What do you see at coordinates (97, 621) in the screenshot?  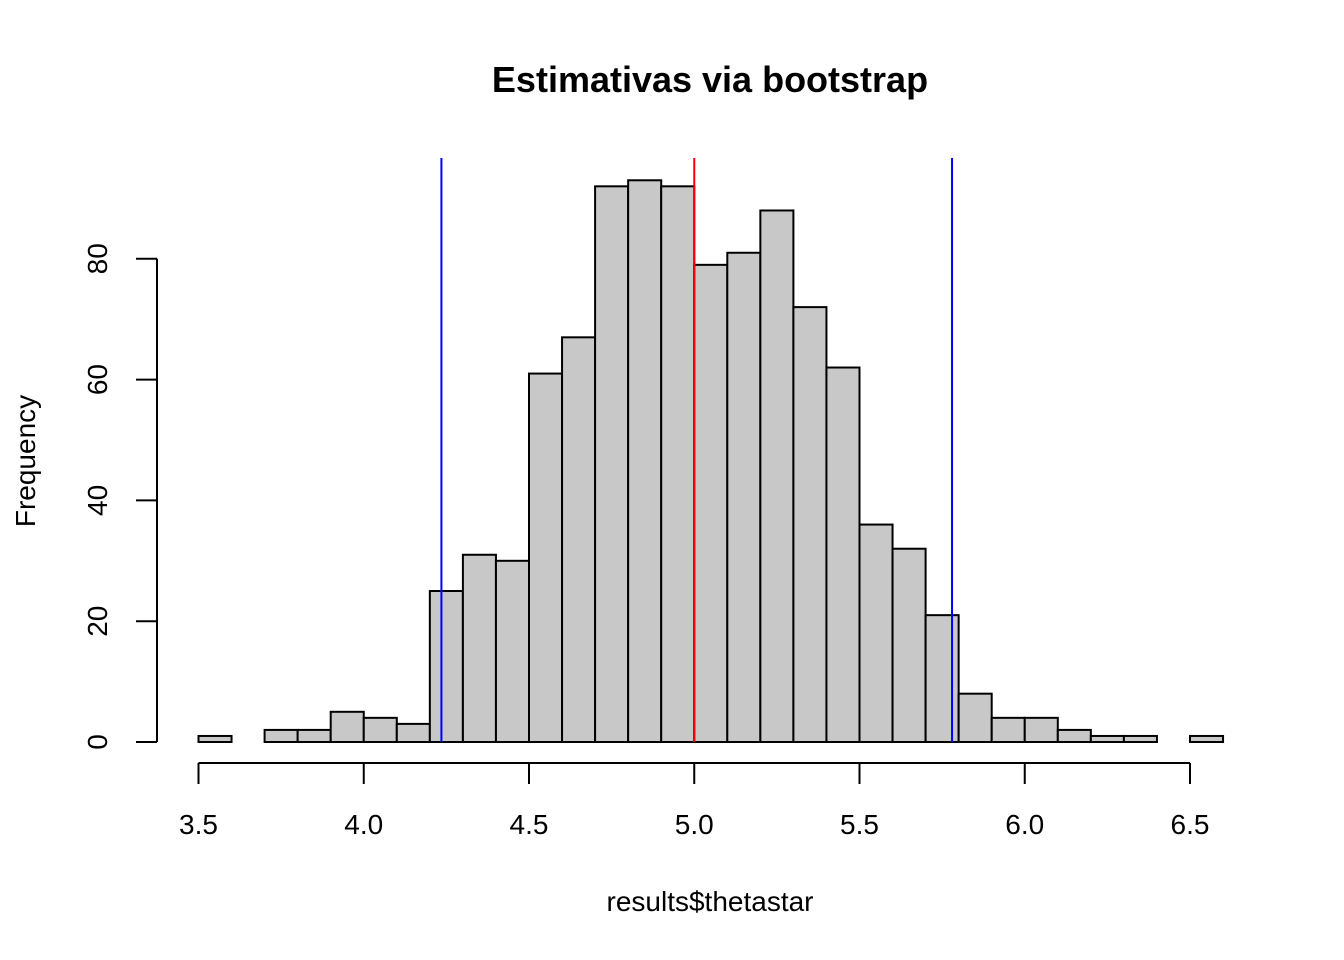 I see `y-tick-label: 20` at bounding box center [97, 621].